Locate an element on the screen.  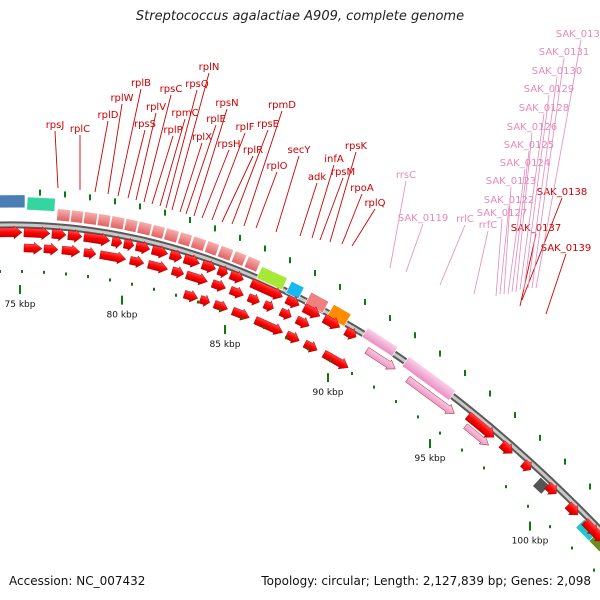
gene-label: SAK_0130 is located at coordinates (557, 71).